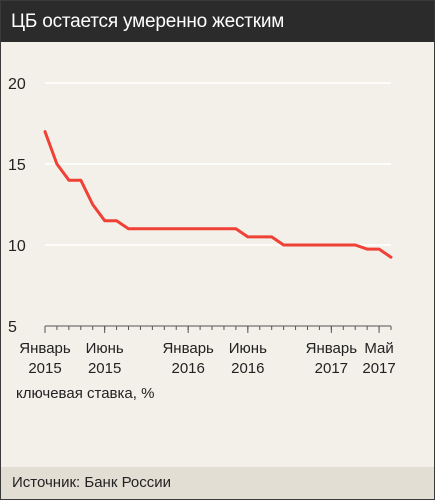 The height and width of the screenshot is (500, 435). Describe the element at coordinates (17, 84) in the screenshot. I see `y-tick-label: 20` at that location.